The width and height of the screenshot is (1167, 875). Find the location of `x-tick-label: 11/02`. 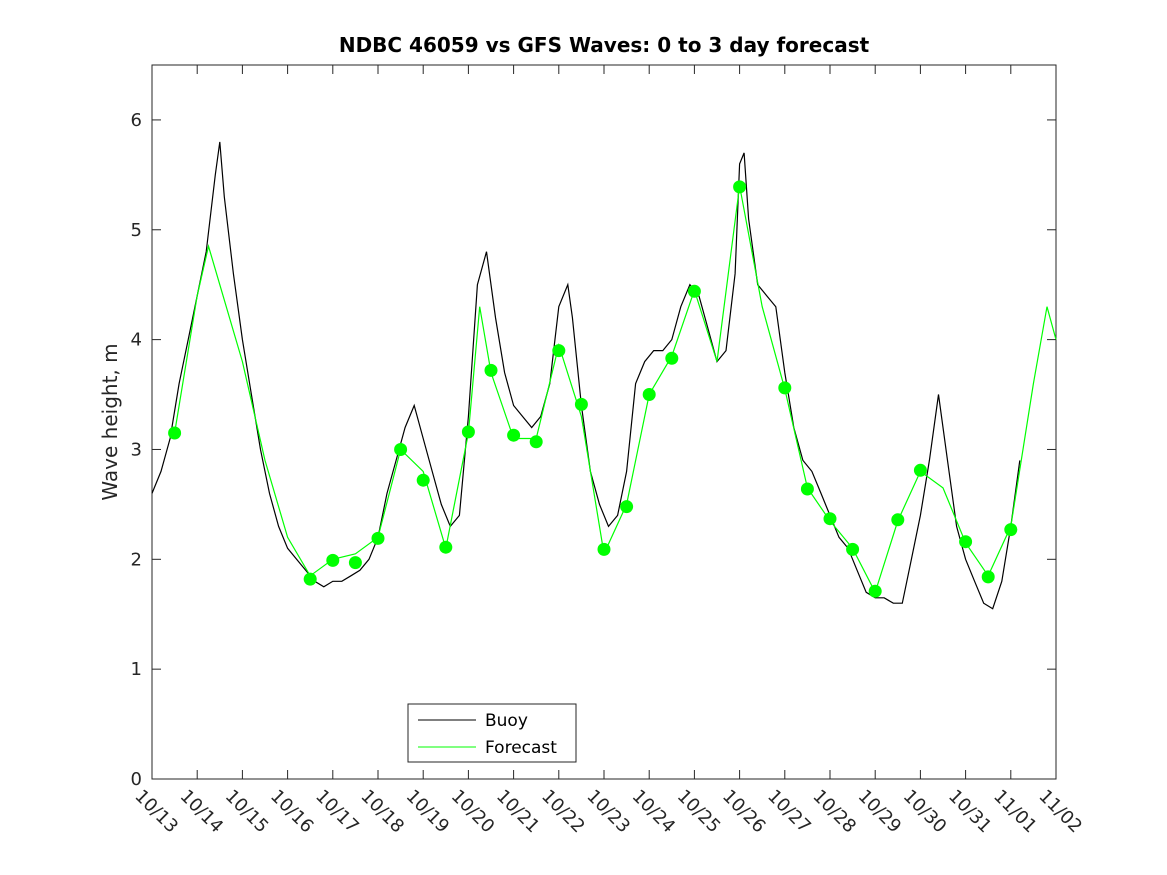

x-tick-label: 11/02 is located at coordinates (1060, 812).